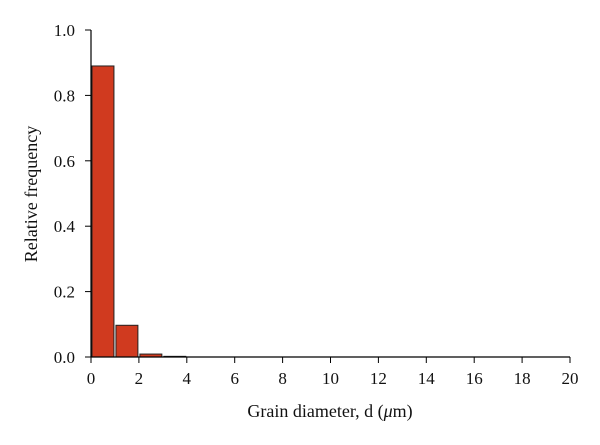  What do you see at coordinates (282, 378) in the screenshot?
I see `x-tick-label: 8` at bounding box center [282, 378].